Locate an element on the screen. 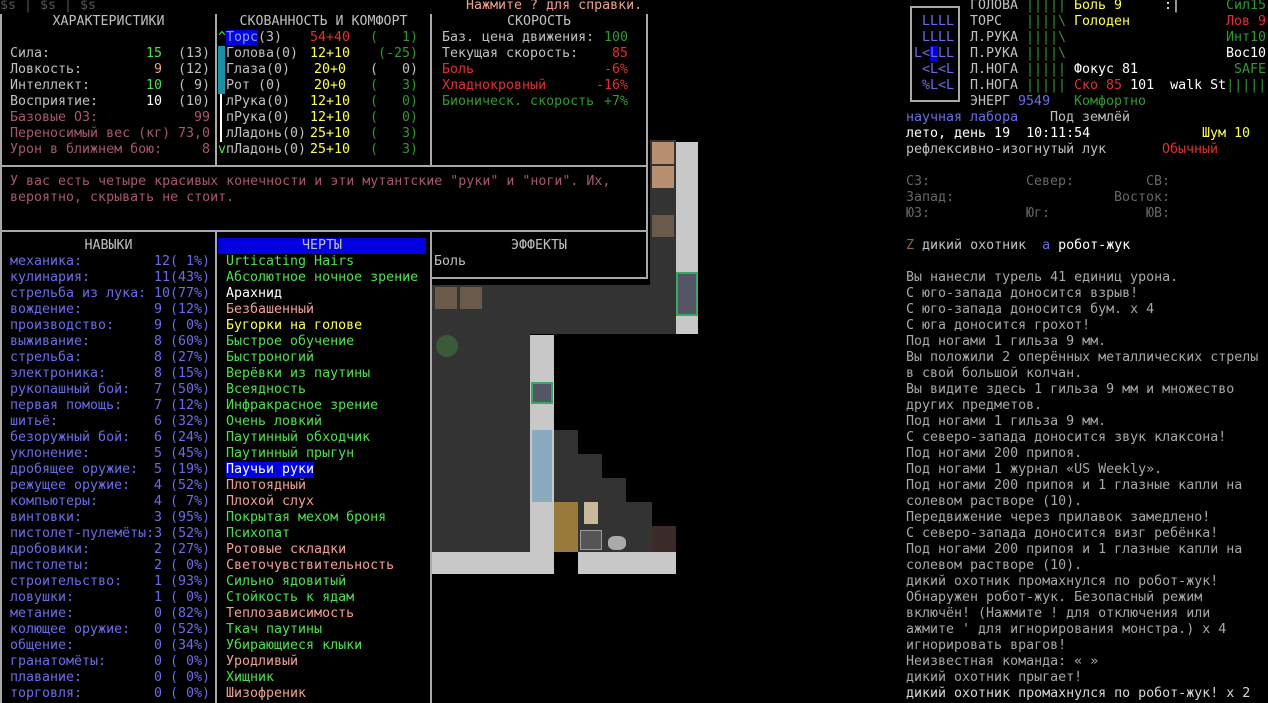 This screenshot has height=703, width=1268. trait-row: Безбашенный is located at coordinates (270, 310).